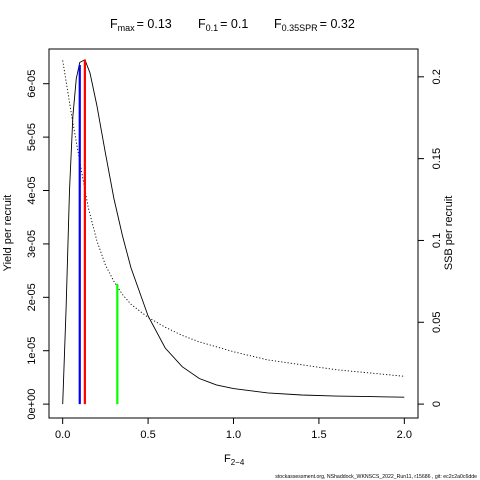 The height and width of the screenshot is (480, 480). What do you see at coordinates (62, 435) in the screenshot?
I see `x-tick-label: 0.0` at bounding box center [62, 435].